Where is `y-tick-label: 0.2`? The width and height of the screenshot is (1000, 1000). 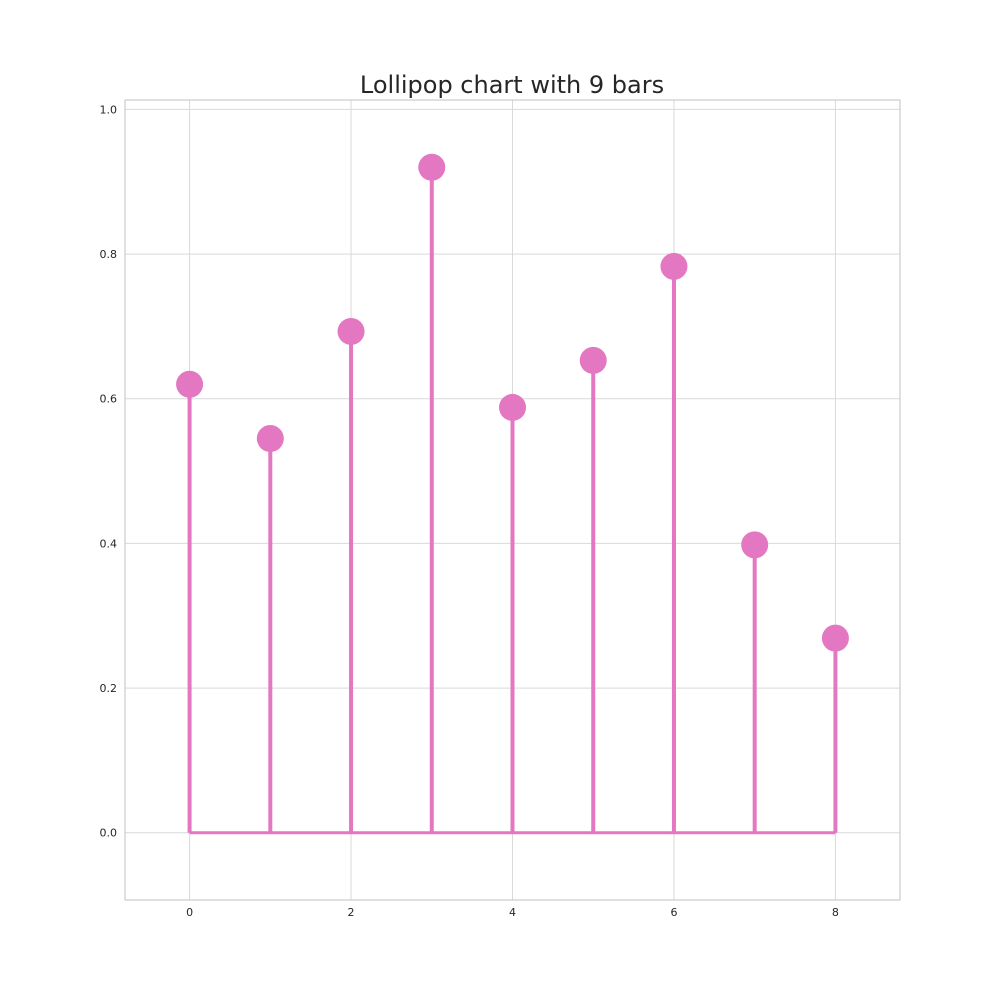
y-tick-label: 0.2 is located at coordinates (109, 688).